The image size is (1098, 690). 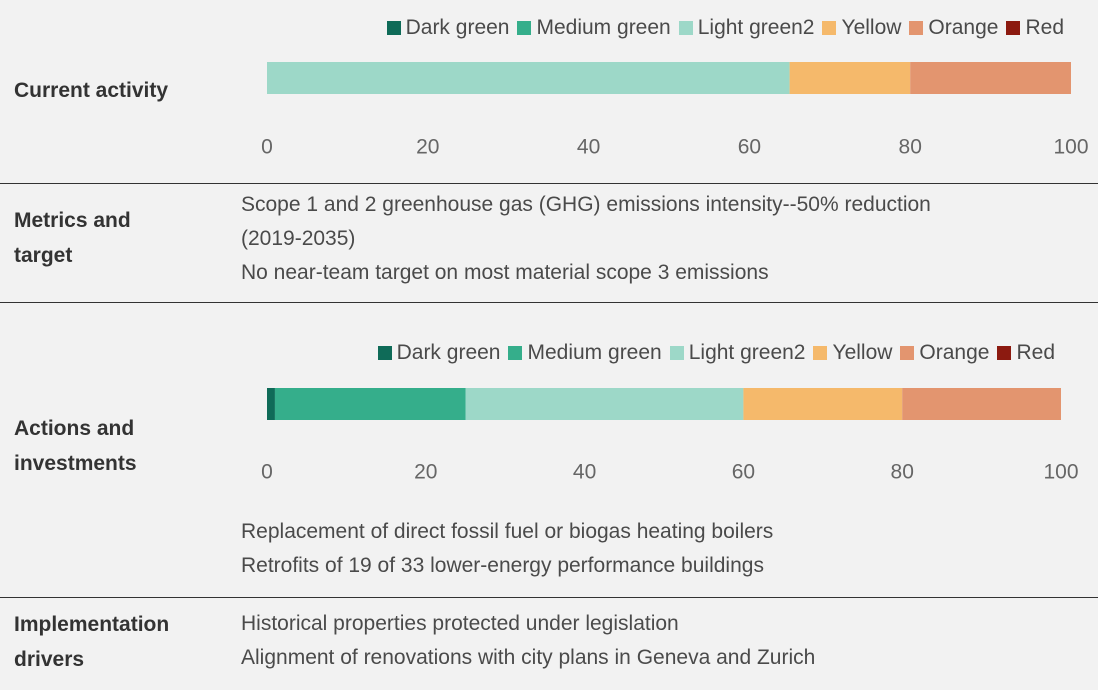 What do you see at coordinates (92, 642) in the screenshot?
I see `row-label: Implementation drivers` at bounding box center [92, 642].